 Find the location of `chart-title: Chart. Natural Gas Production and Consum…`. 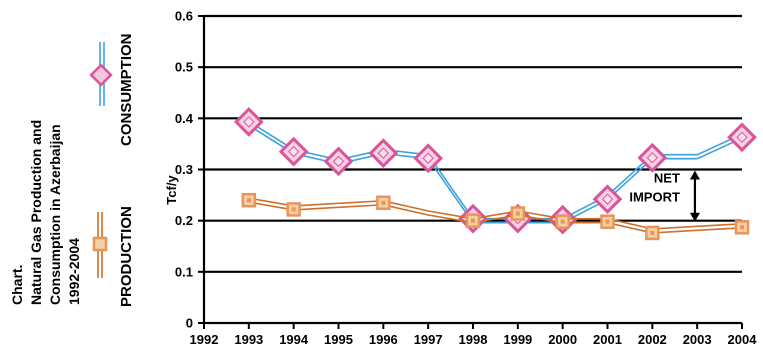

chart-title: Chart. Natural Gas Production and Consum… is located at coordinates (45, 212).